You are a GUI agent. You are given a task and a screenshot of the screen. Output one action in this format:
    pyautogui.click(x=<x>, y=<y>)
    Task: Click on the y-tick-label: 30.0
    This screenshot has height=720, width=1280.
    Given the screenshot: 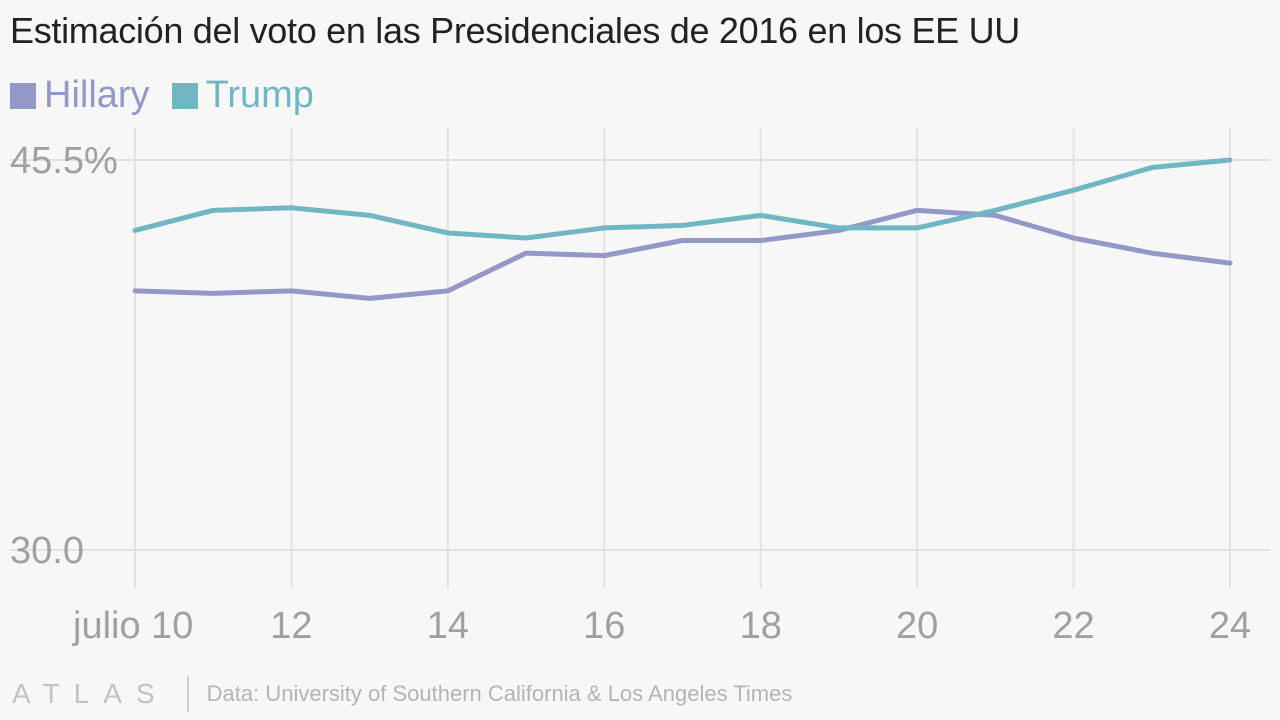 What is the action you would take?
    pyautogui.click(x=47, y=551)
    